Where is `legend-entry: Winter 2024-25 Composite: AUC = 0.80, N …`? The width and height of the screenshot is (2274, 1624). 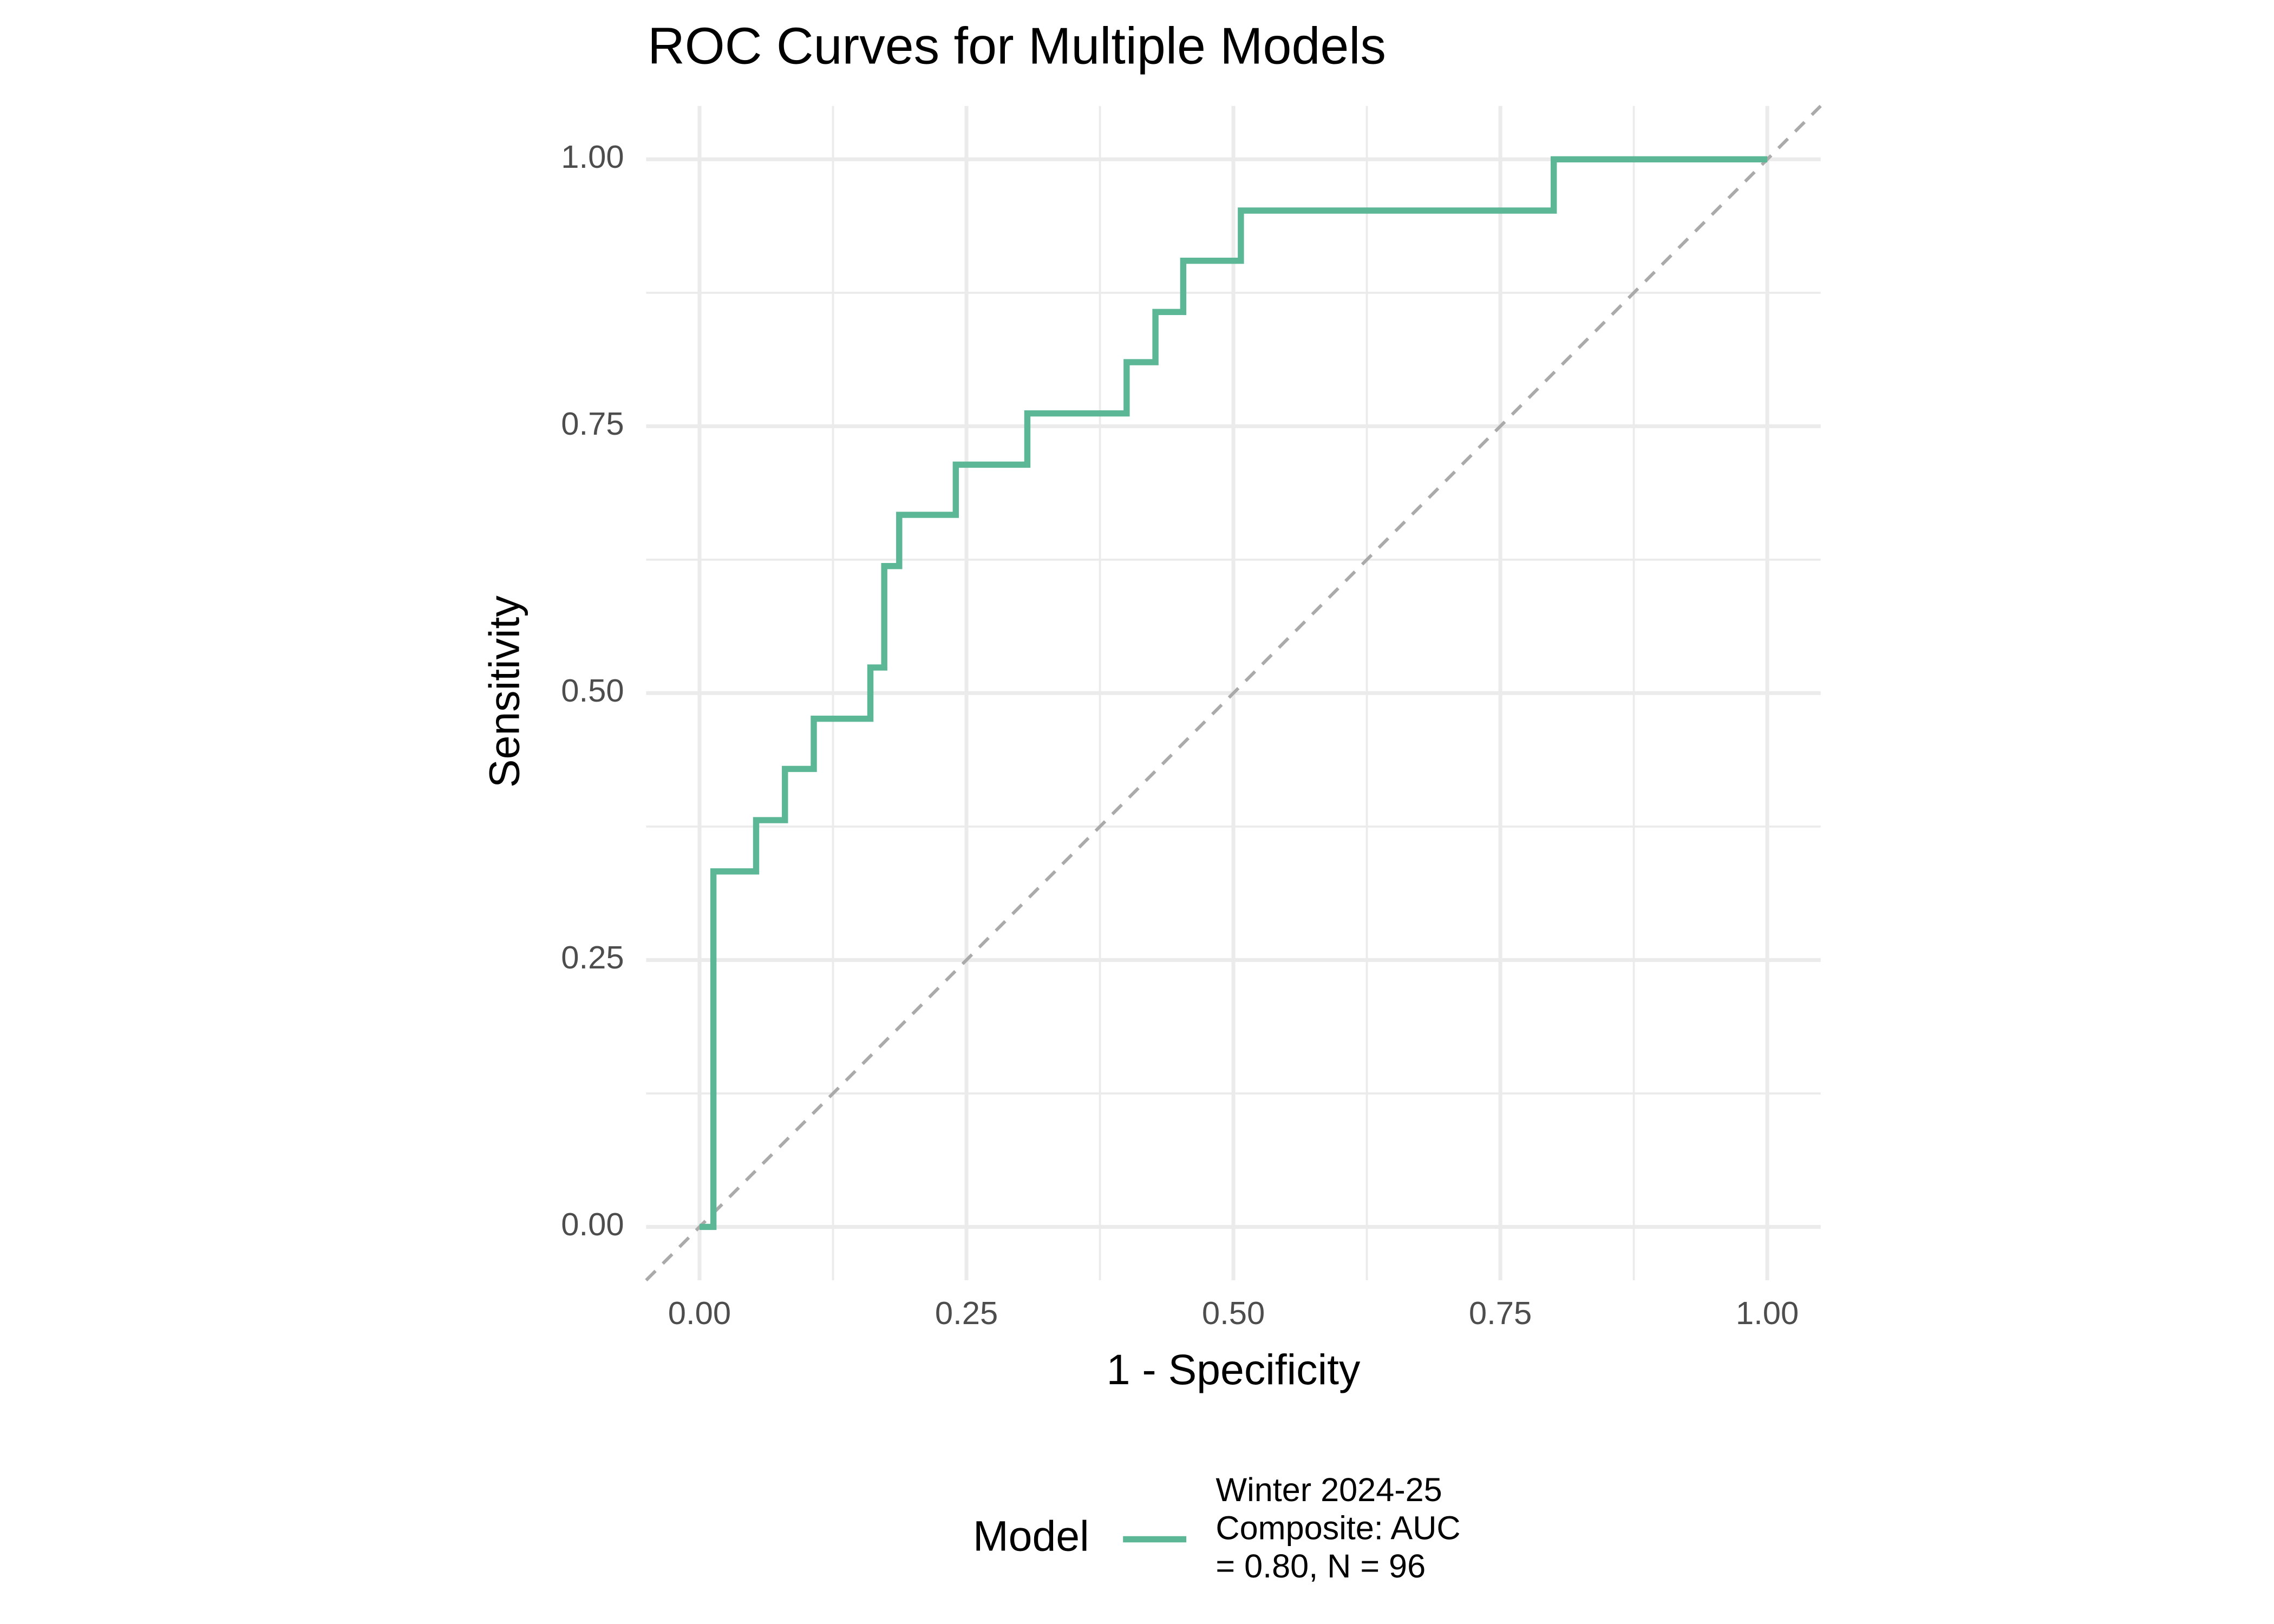 legend-entry: Winter 2024-25 Composite: AUC = 0.80, N … is located at coordinates (1339, 1528).